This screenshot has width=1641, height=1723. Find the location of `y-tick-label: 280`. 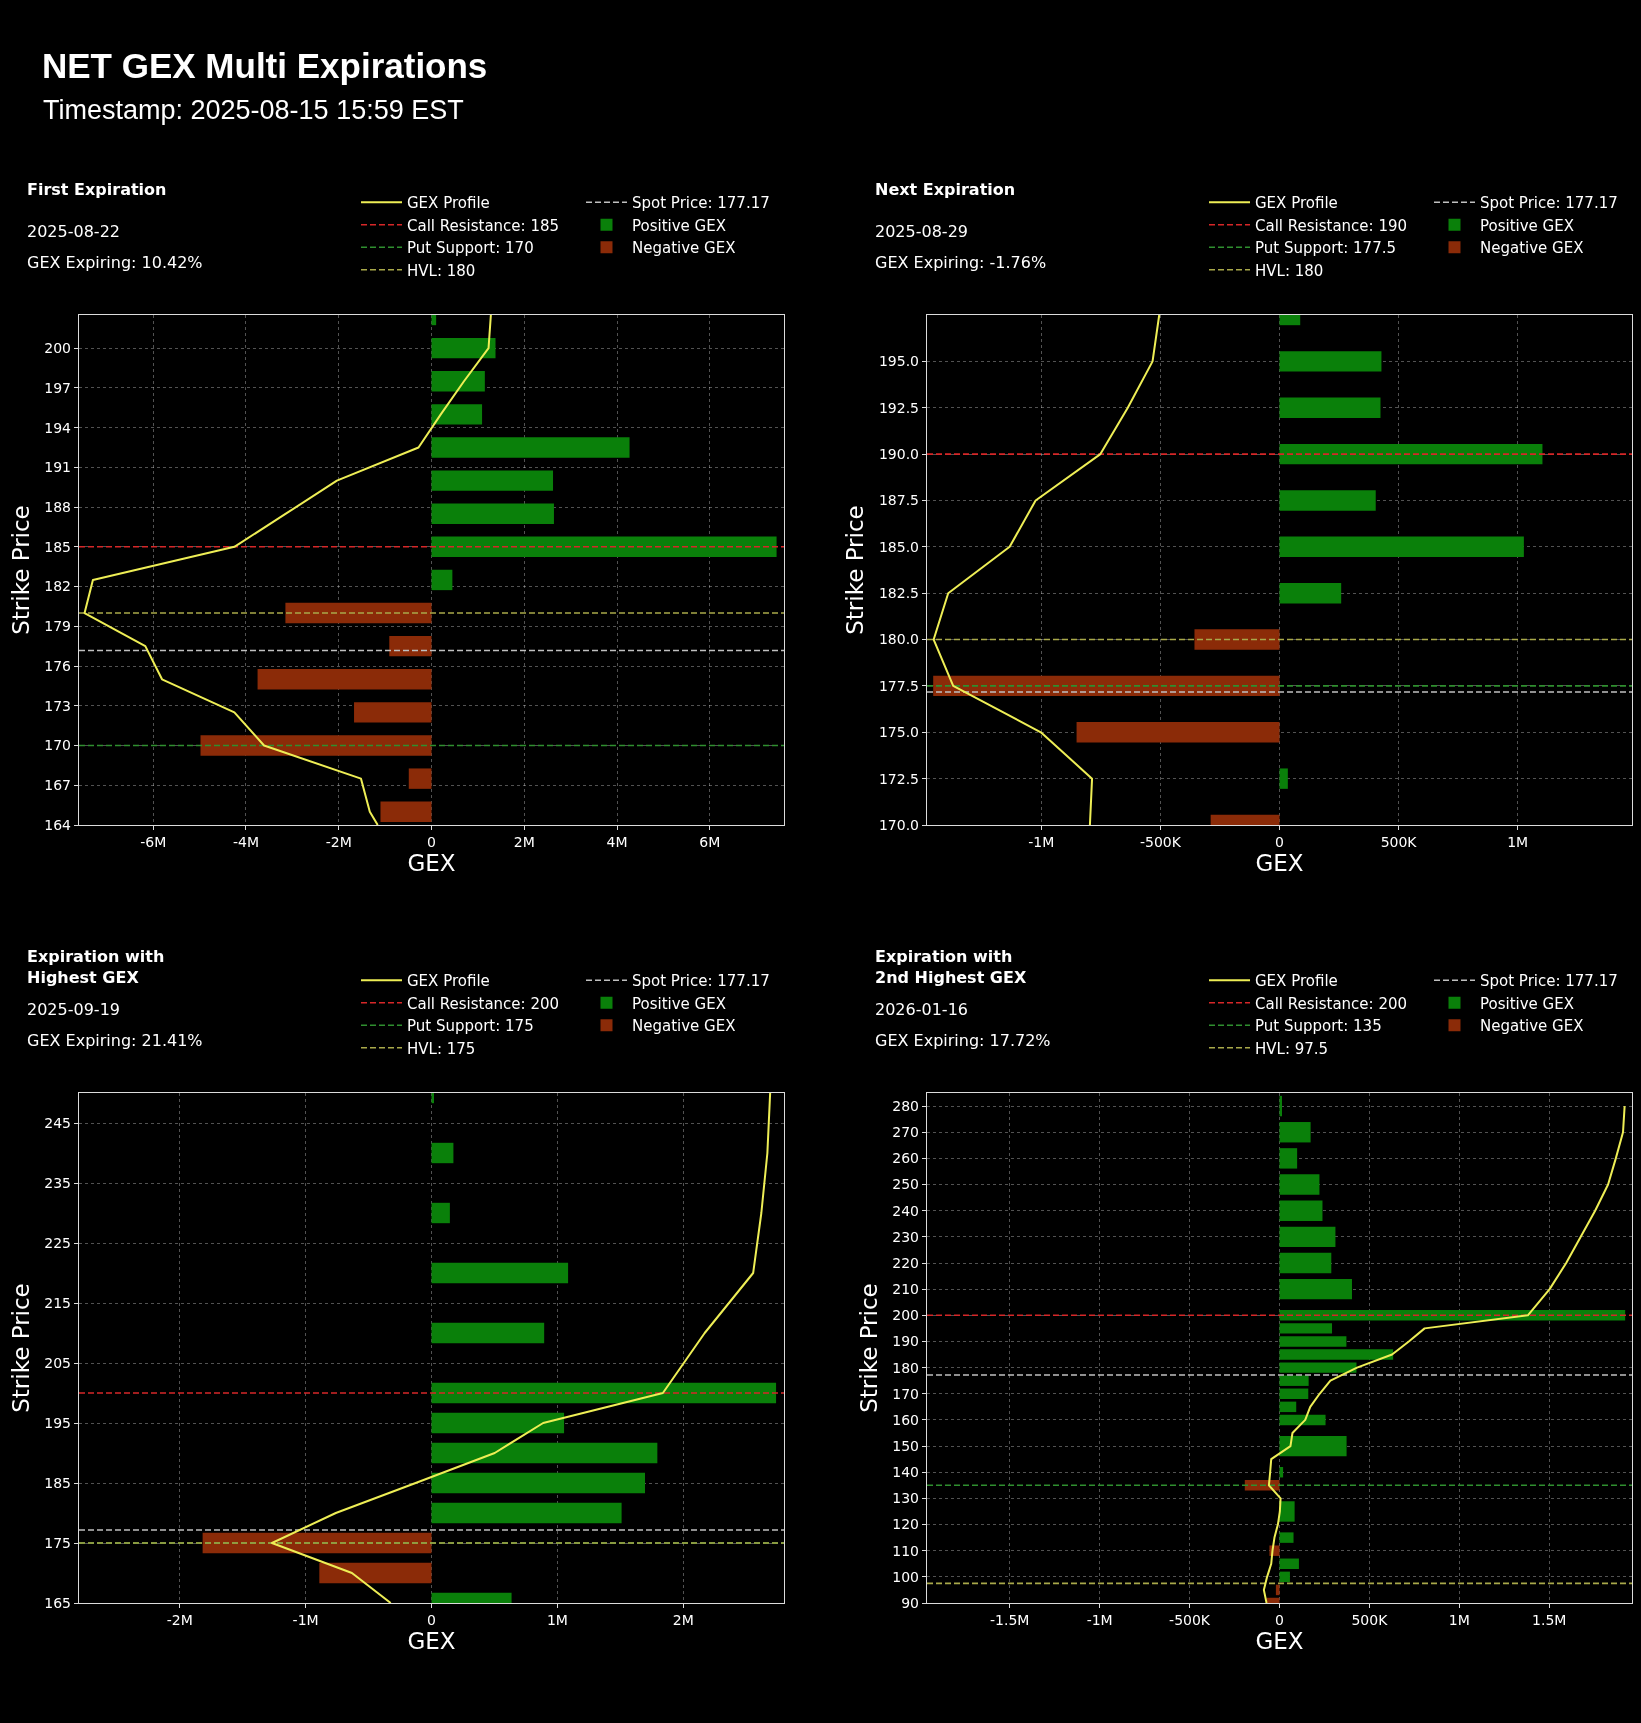

y-tick-label: 280 is located at coordinates (905, 1105).